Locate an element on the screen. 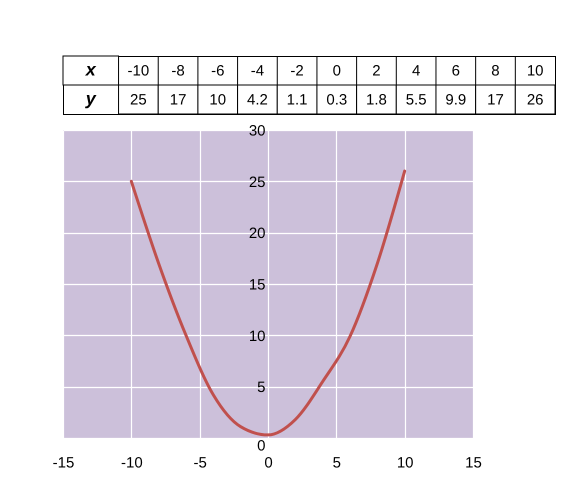  y-tick-label: 15 is located at coordinates (257, 285).